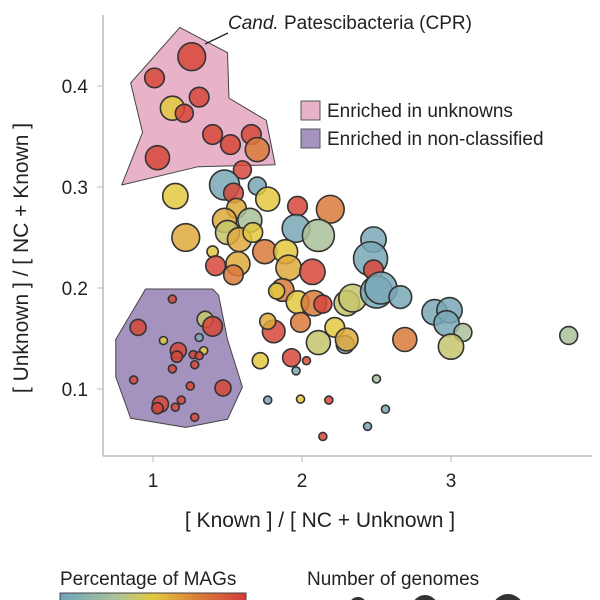  What do you see at coordinates (153, 596) in the screenshot?
I see `color-legend-bar` at bounding box center [153, 596].